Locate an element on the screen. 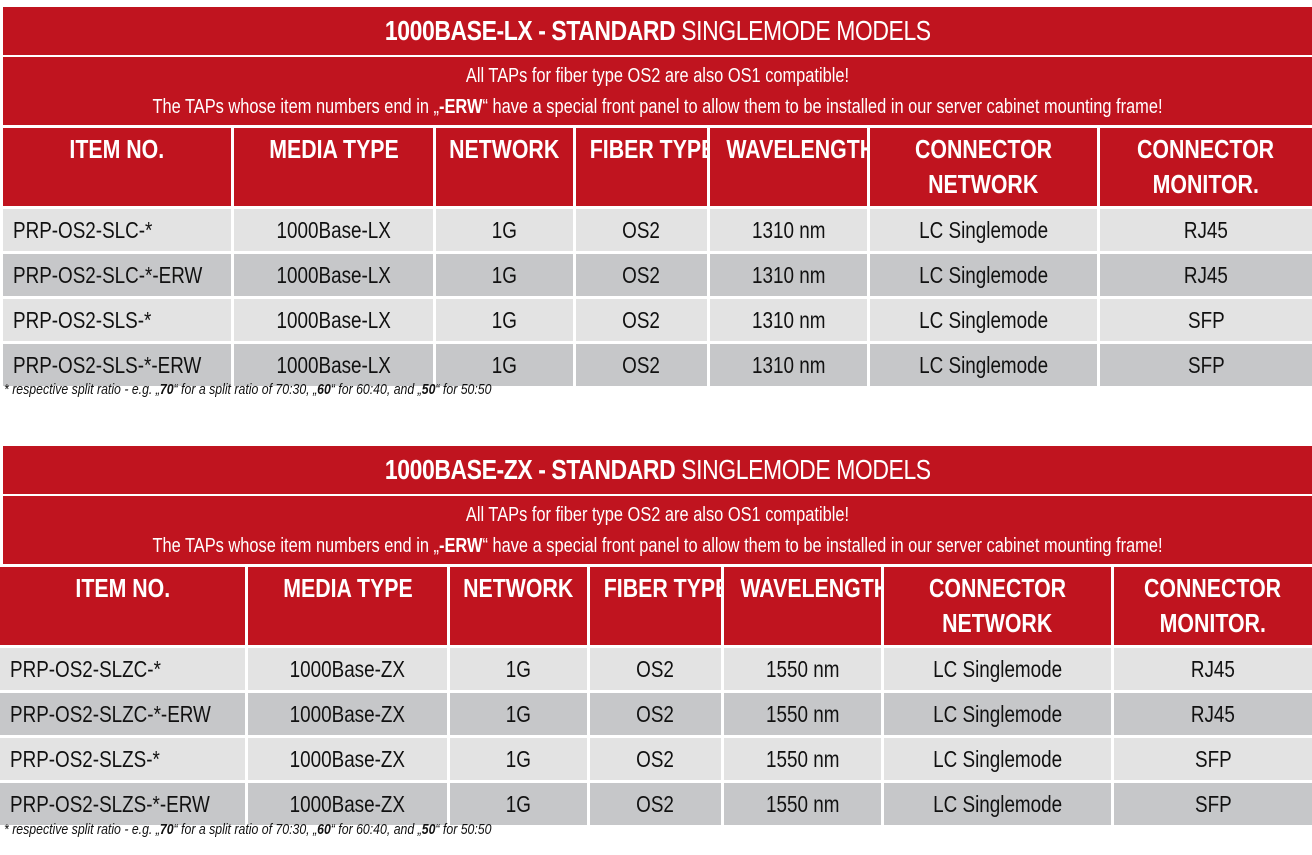  item-number-cell: PRP-OS2-SLZC-* is located at coordinates (122, 669).